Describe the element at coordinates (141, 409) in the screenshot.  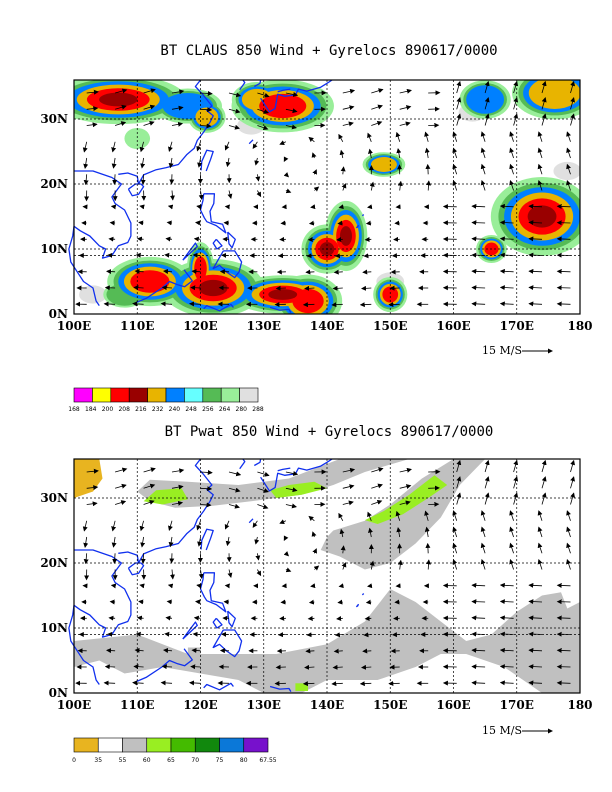
I see `colorbar-label: 216` at that location.